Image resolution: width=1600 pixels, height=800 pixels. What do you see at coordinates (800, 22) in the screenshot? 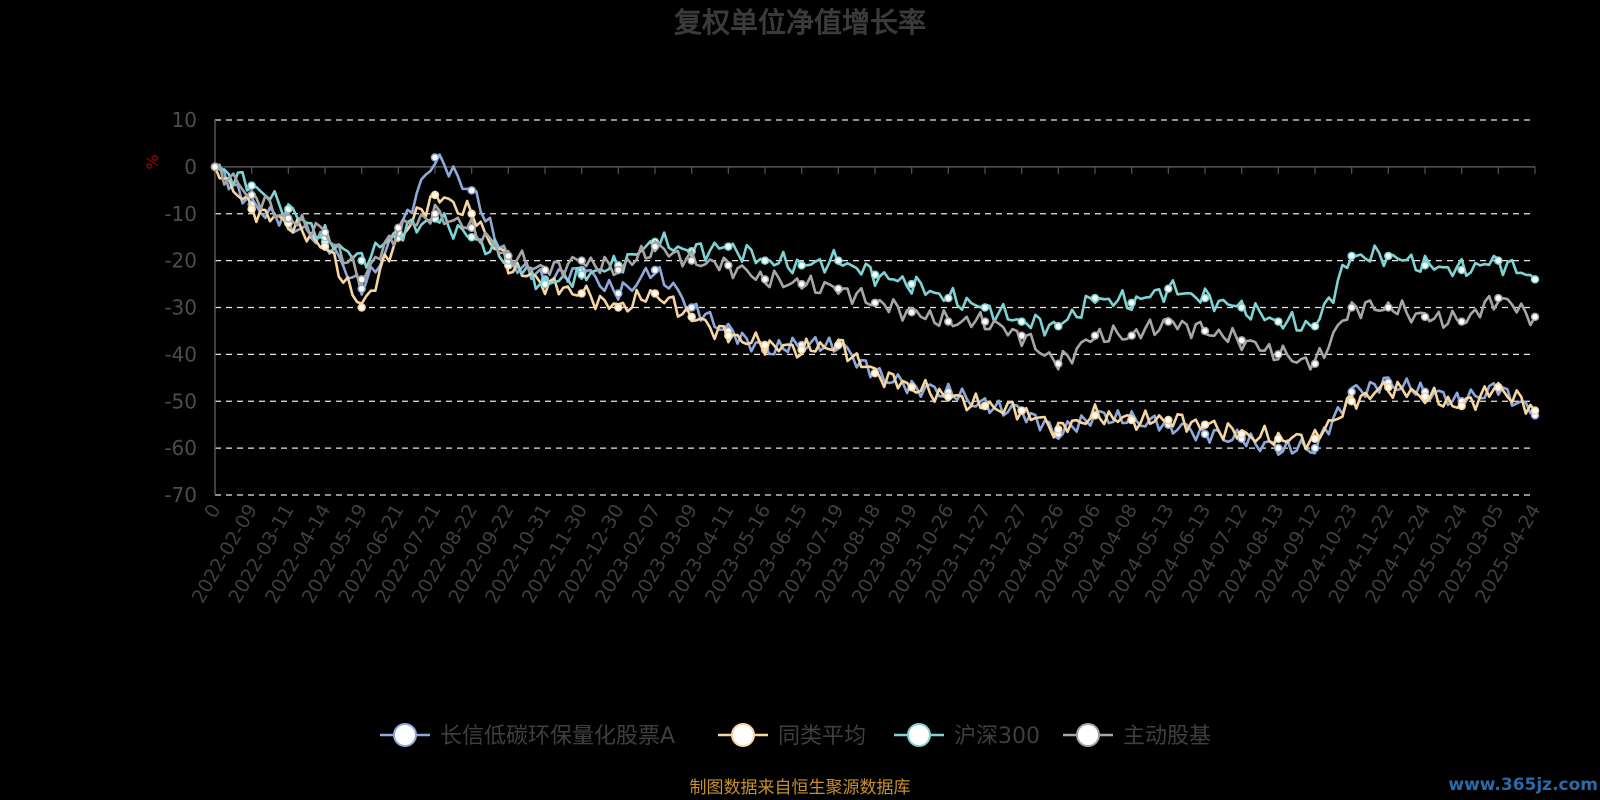
I see `chart-title: 复权单位净值增长率` at bounding box center [800, 22].